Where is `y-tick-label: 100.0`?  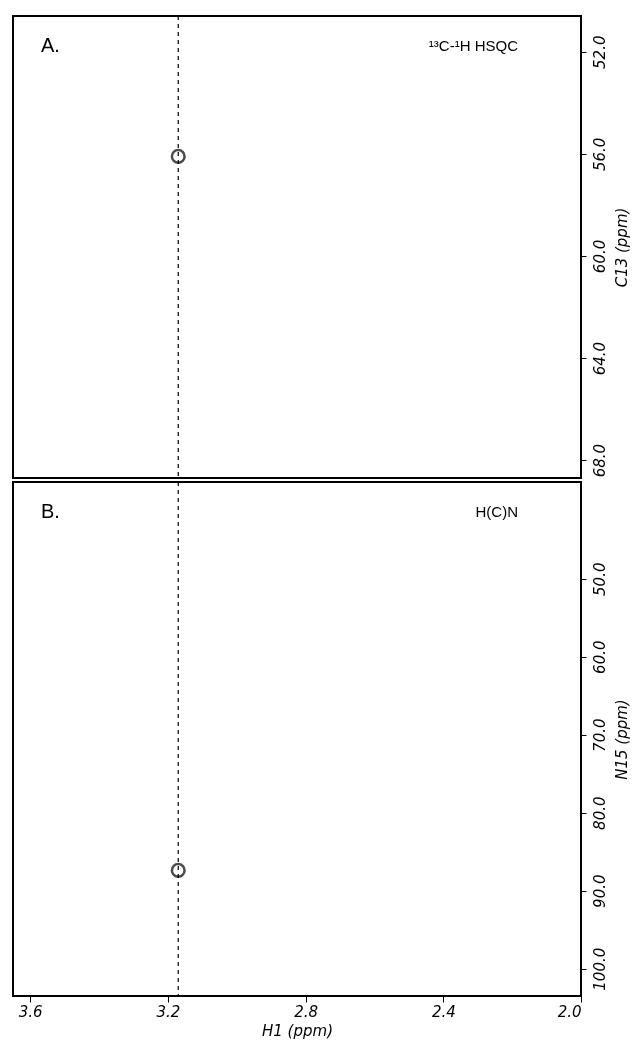 y-tick-label: 100.0 is located at coordinates (599, 969).